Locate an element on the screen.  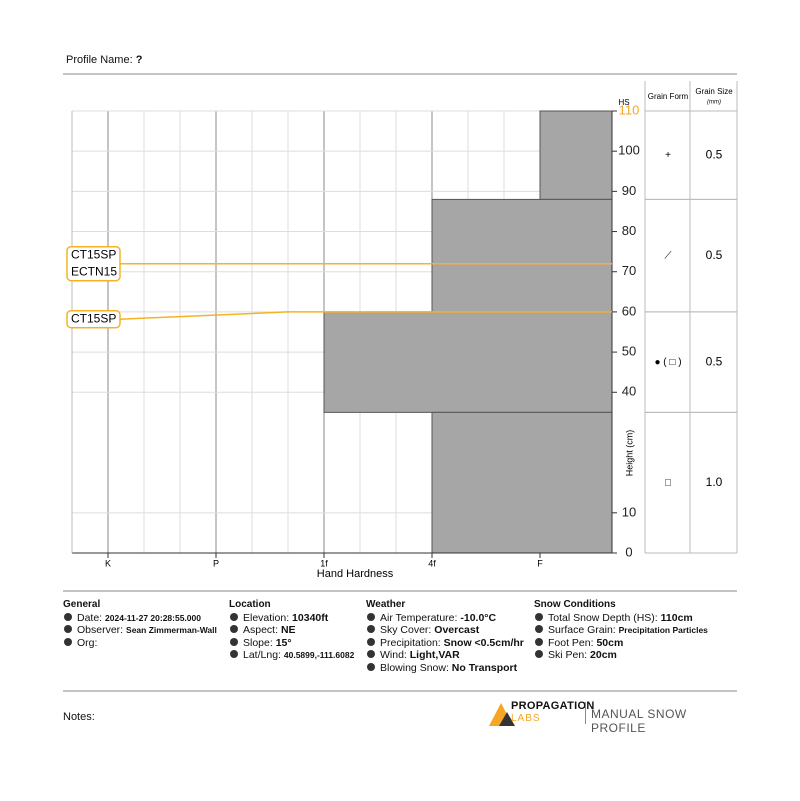
y-tick-label: 10 is located at coordinates (629, 511).